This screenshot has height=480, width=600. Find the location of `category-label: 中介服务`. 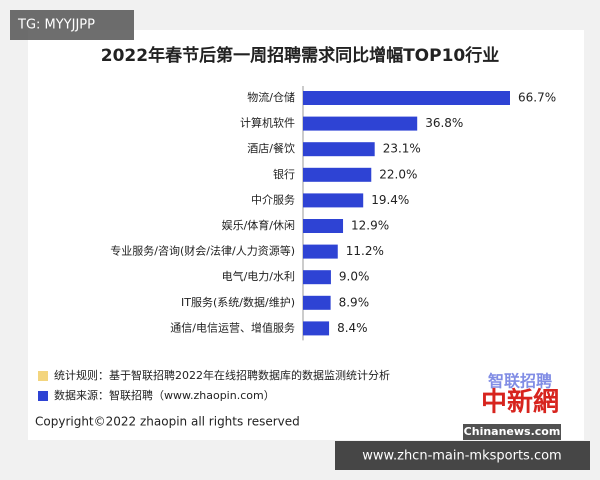

category-label: 中介服务 is located at coordinates (273, 199).